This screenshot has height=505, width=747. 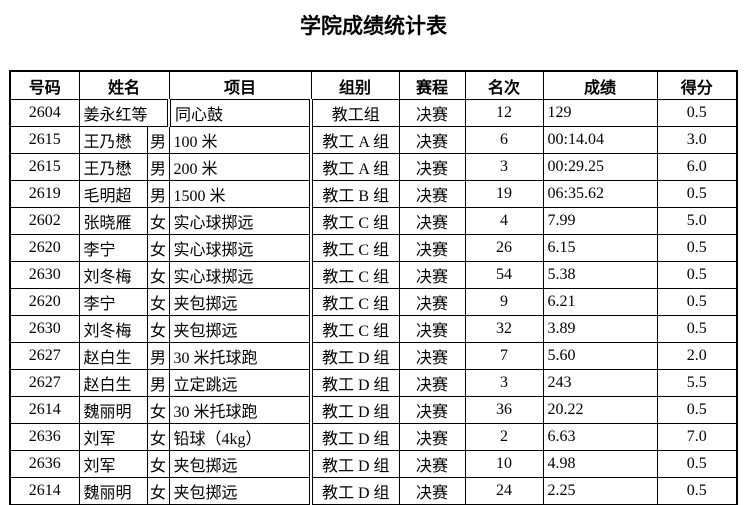 I want to click on cell-result: 6.21, so click(x=600, y=302).